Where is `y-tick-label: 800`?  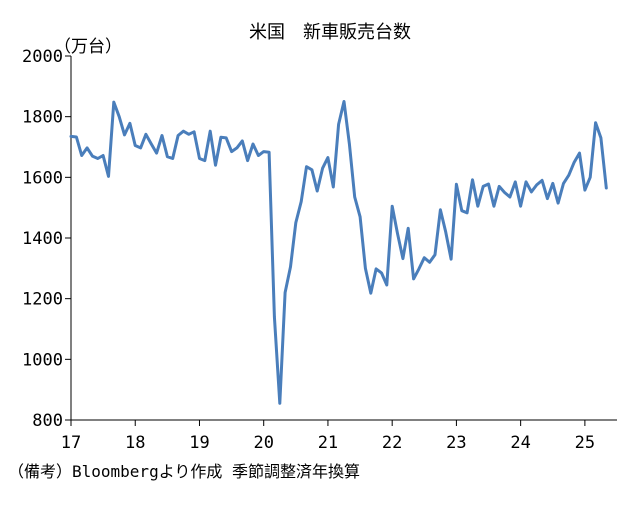 y-tick-label: 800 is located at coordinates (47, 421).